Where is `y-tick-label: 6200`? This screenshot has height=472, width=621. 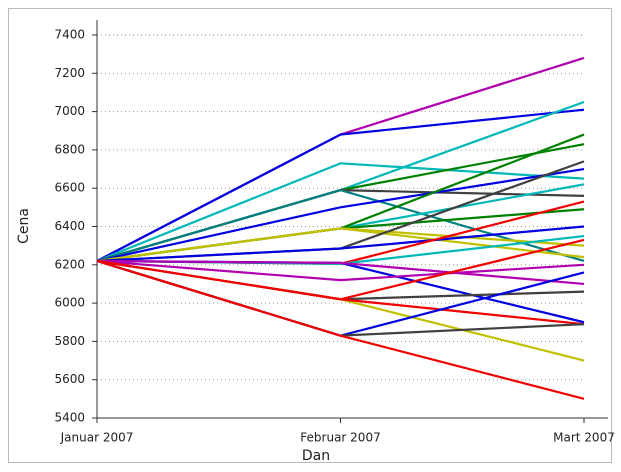 y-tick-label: 6200 is located at coordinates (69, 264).